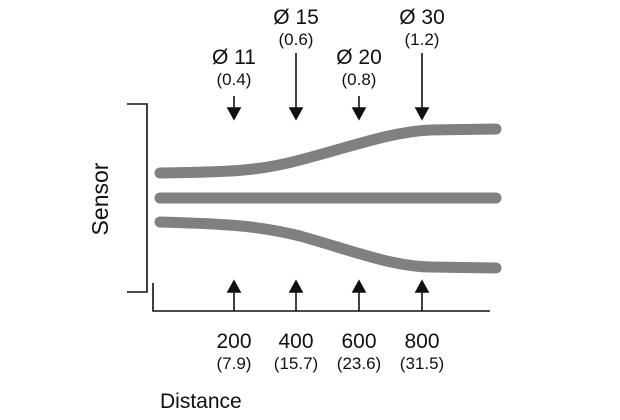 The image size is (620, 420). Describe the element at coordinates (296, 27) in the screenshot. I see `diameter-label: Ø 15 (0.6)` at that location.